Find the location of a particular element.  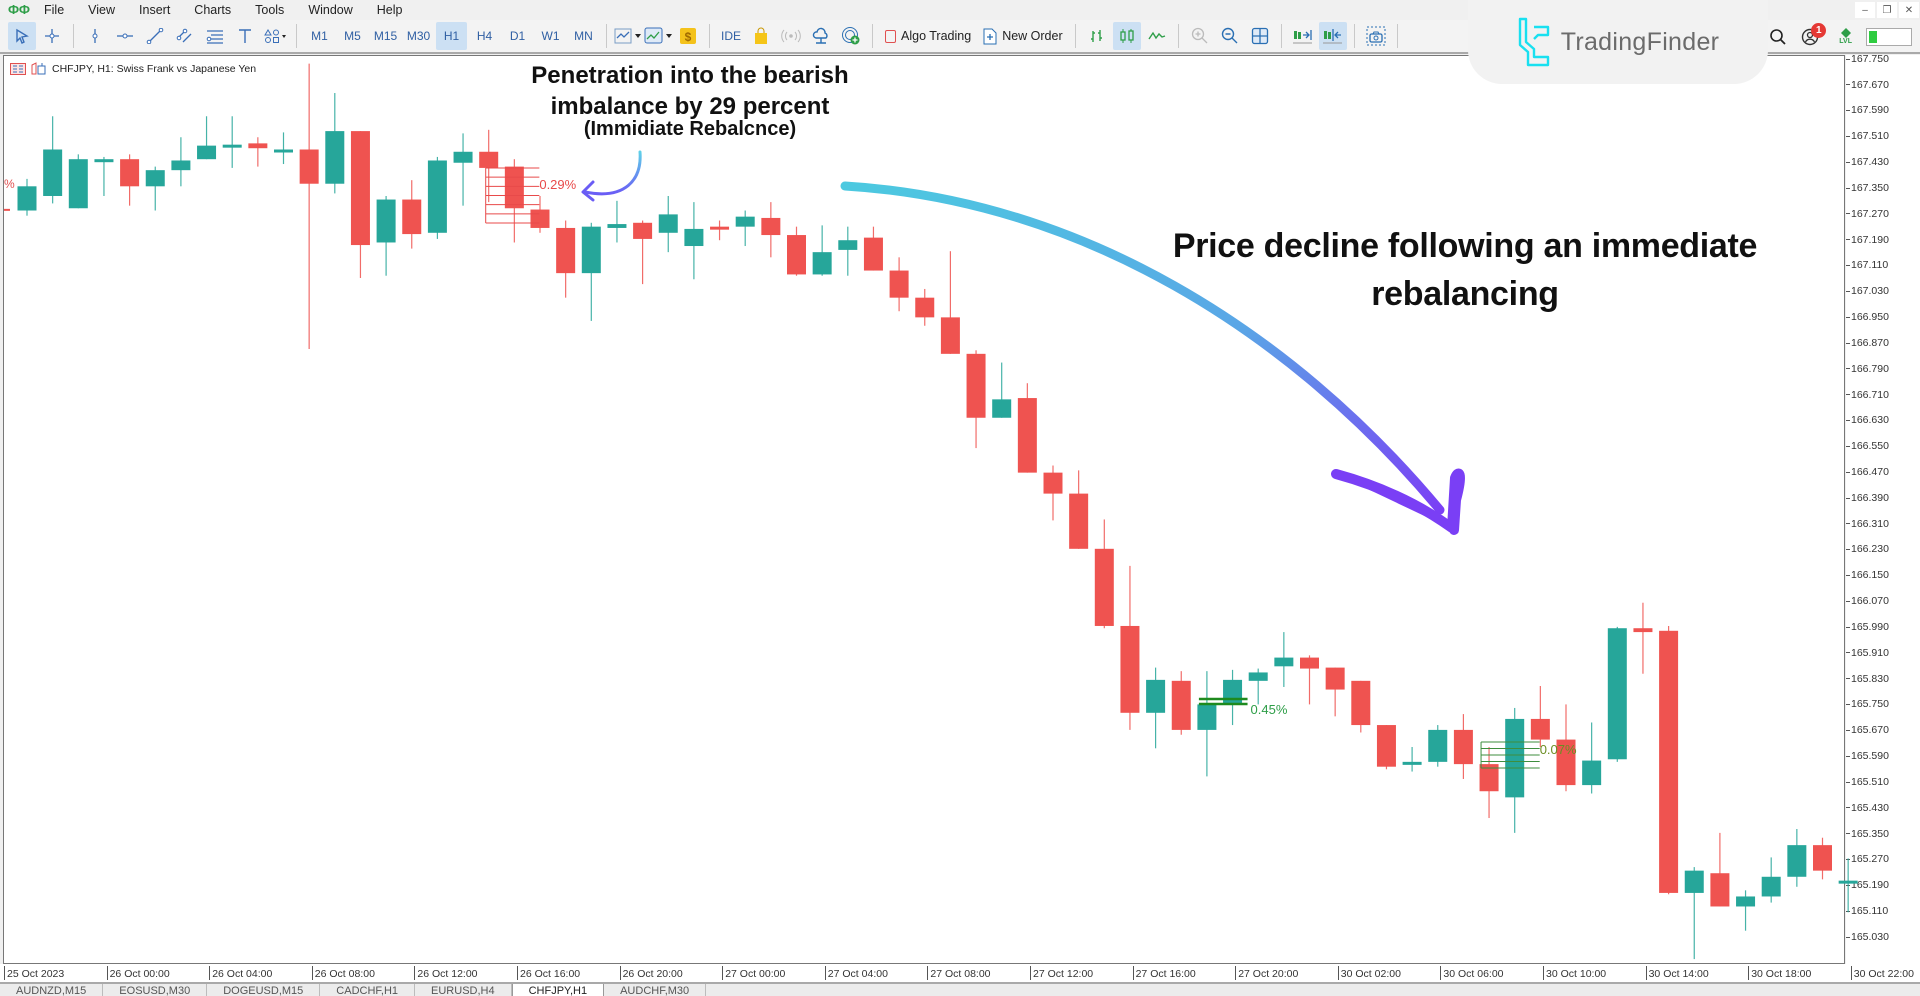

text-tool-button is located at coordinates (245, 36).